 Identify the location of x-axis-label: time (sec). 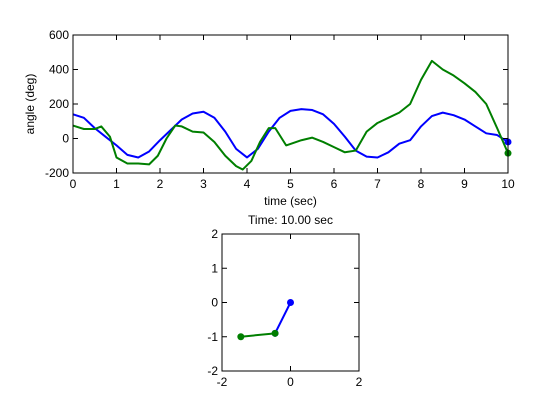
(290, 201).